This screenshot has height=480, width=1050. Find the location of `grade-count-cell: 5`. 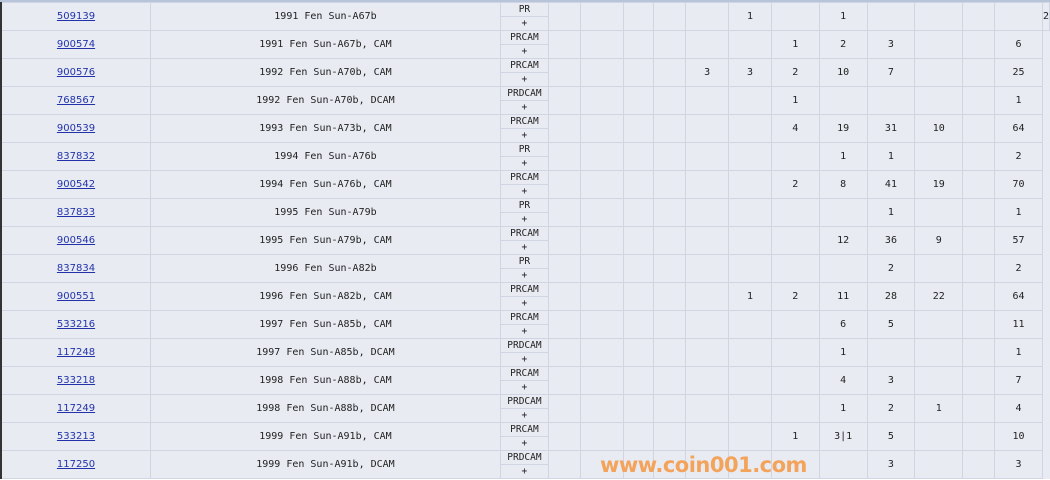

grade-count-cell: 5 is located at coordinates (891, 324).